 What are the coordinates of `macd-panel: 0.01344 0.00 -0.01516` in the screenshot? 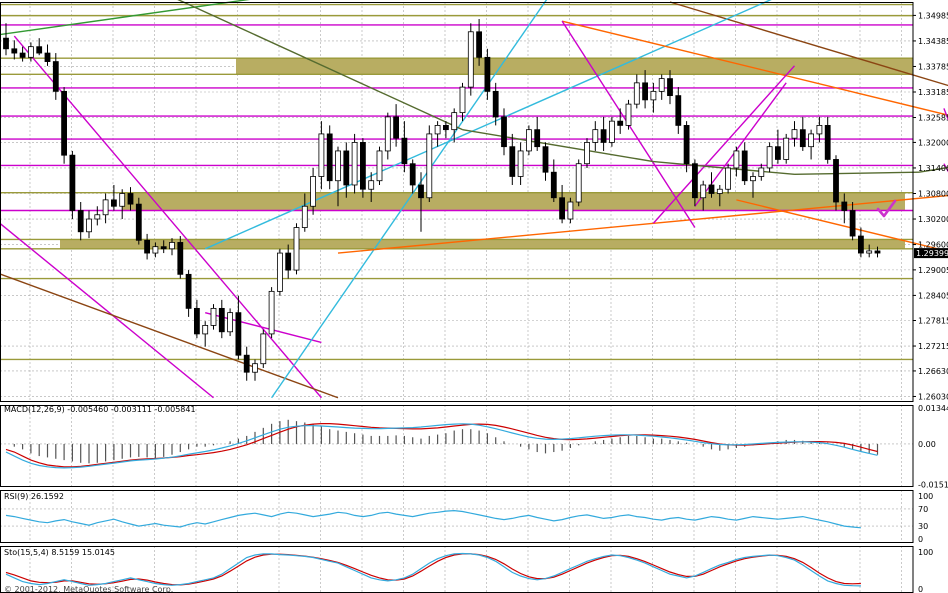 It's located at (474, 447).